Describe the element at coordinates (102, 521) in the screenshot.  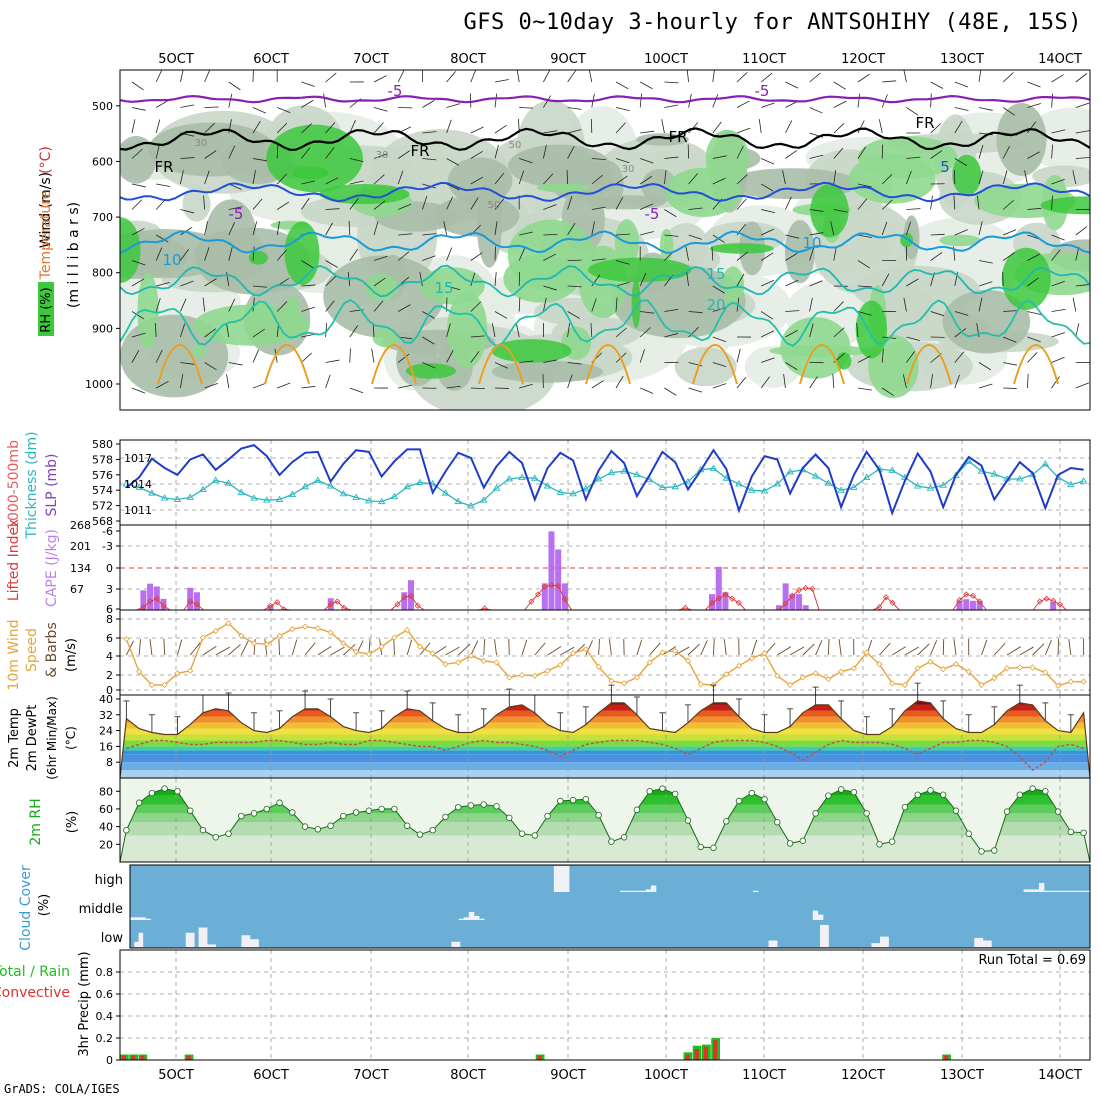
I see `thickness-tick-label: 568` at that location.